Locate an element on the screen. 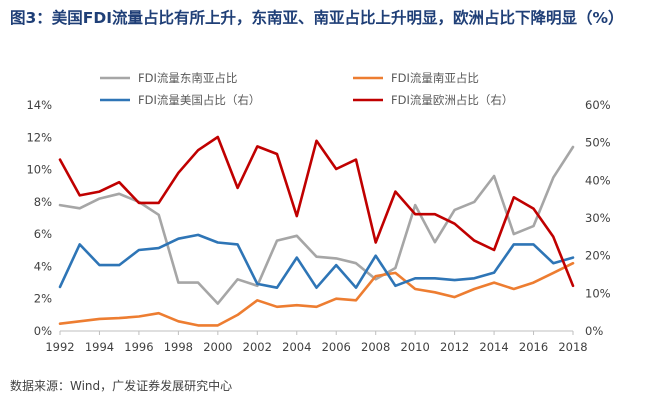 This screenshot has height=402, width=665. x-axis-tick-label: 2012 is located at coordinates (454, 347).